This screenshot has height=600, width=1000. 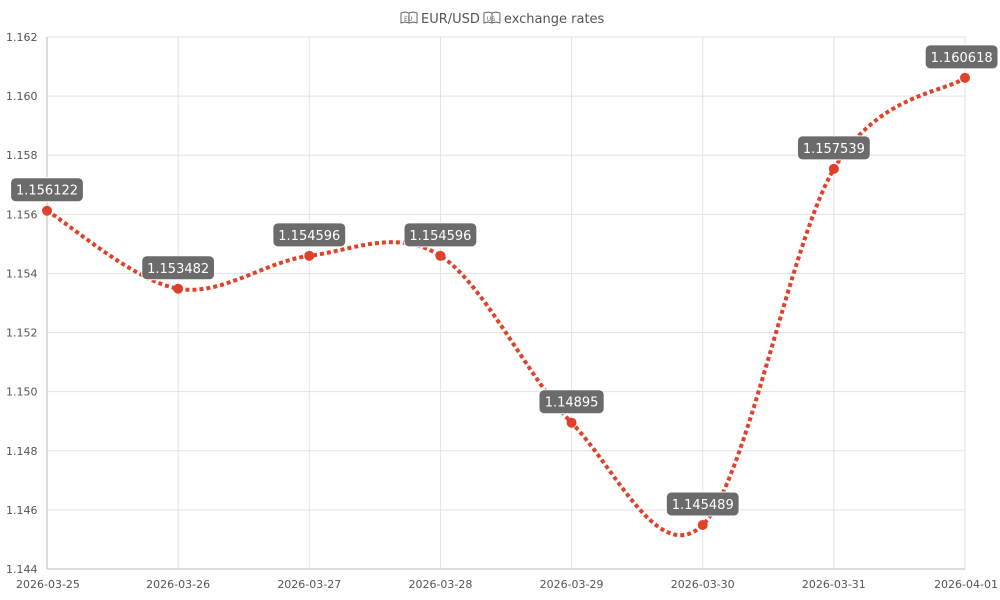 What do you see at coordinates (703, 584) in the screenshot?
I see `x-tick-label: 2026-03-30` at bounding box center [703, 584].